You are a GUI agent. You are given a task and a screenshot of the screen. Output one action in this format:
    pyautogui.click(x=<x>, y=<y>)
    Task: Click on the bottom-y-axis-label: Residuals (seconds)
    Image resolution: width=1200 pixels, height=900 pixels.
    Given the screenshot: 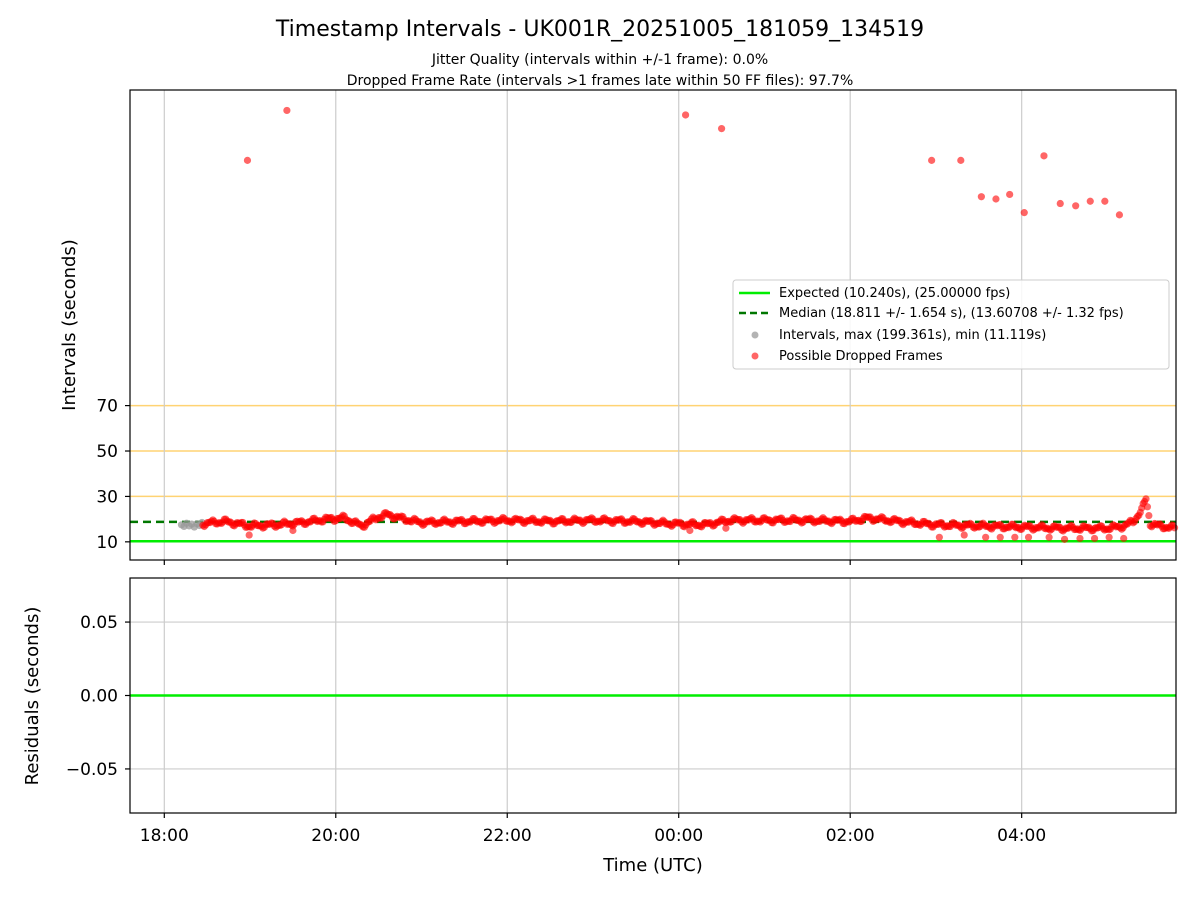 What is the action you would take?
    pyautogui.click(x=32, y=696)
    